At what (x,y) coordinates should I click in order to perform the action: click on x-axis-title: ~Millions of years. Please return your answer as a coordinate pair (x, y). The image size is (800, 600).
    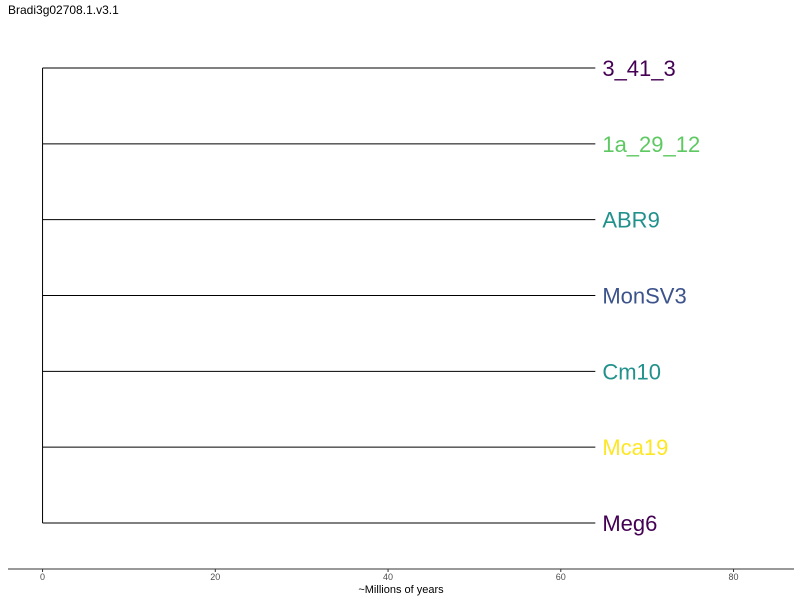
    Looking at the image, I should click on (401, 590).